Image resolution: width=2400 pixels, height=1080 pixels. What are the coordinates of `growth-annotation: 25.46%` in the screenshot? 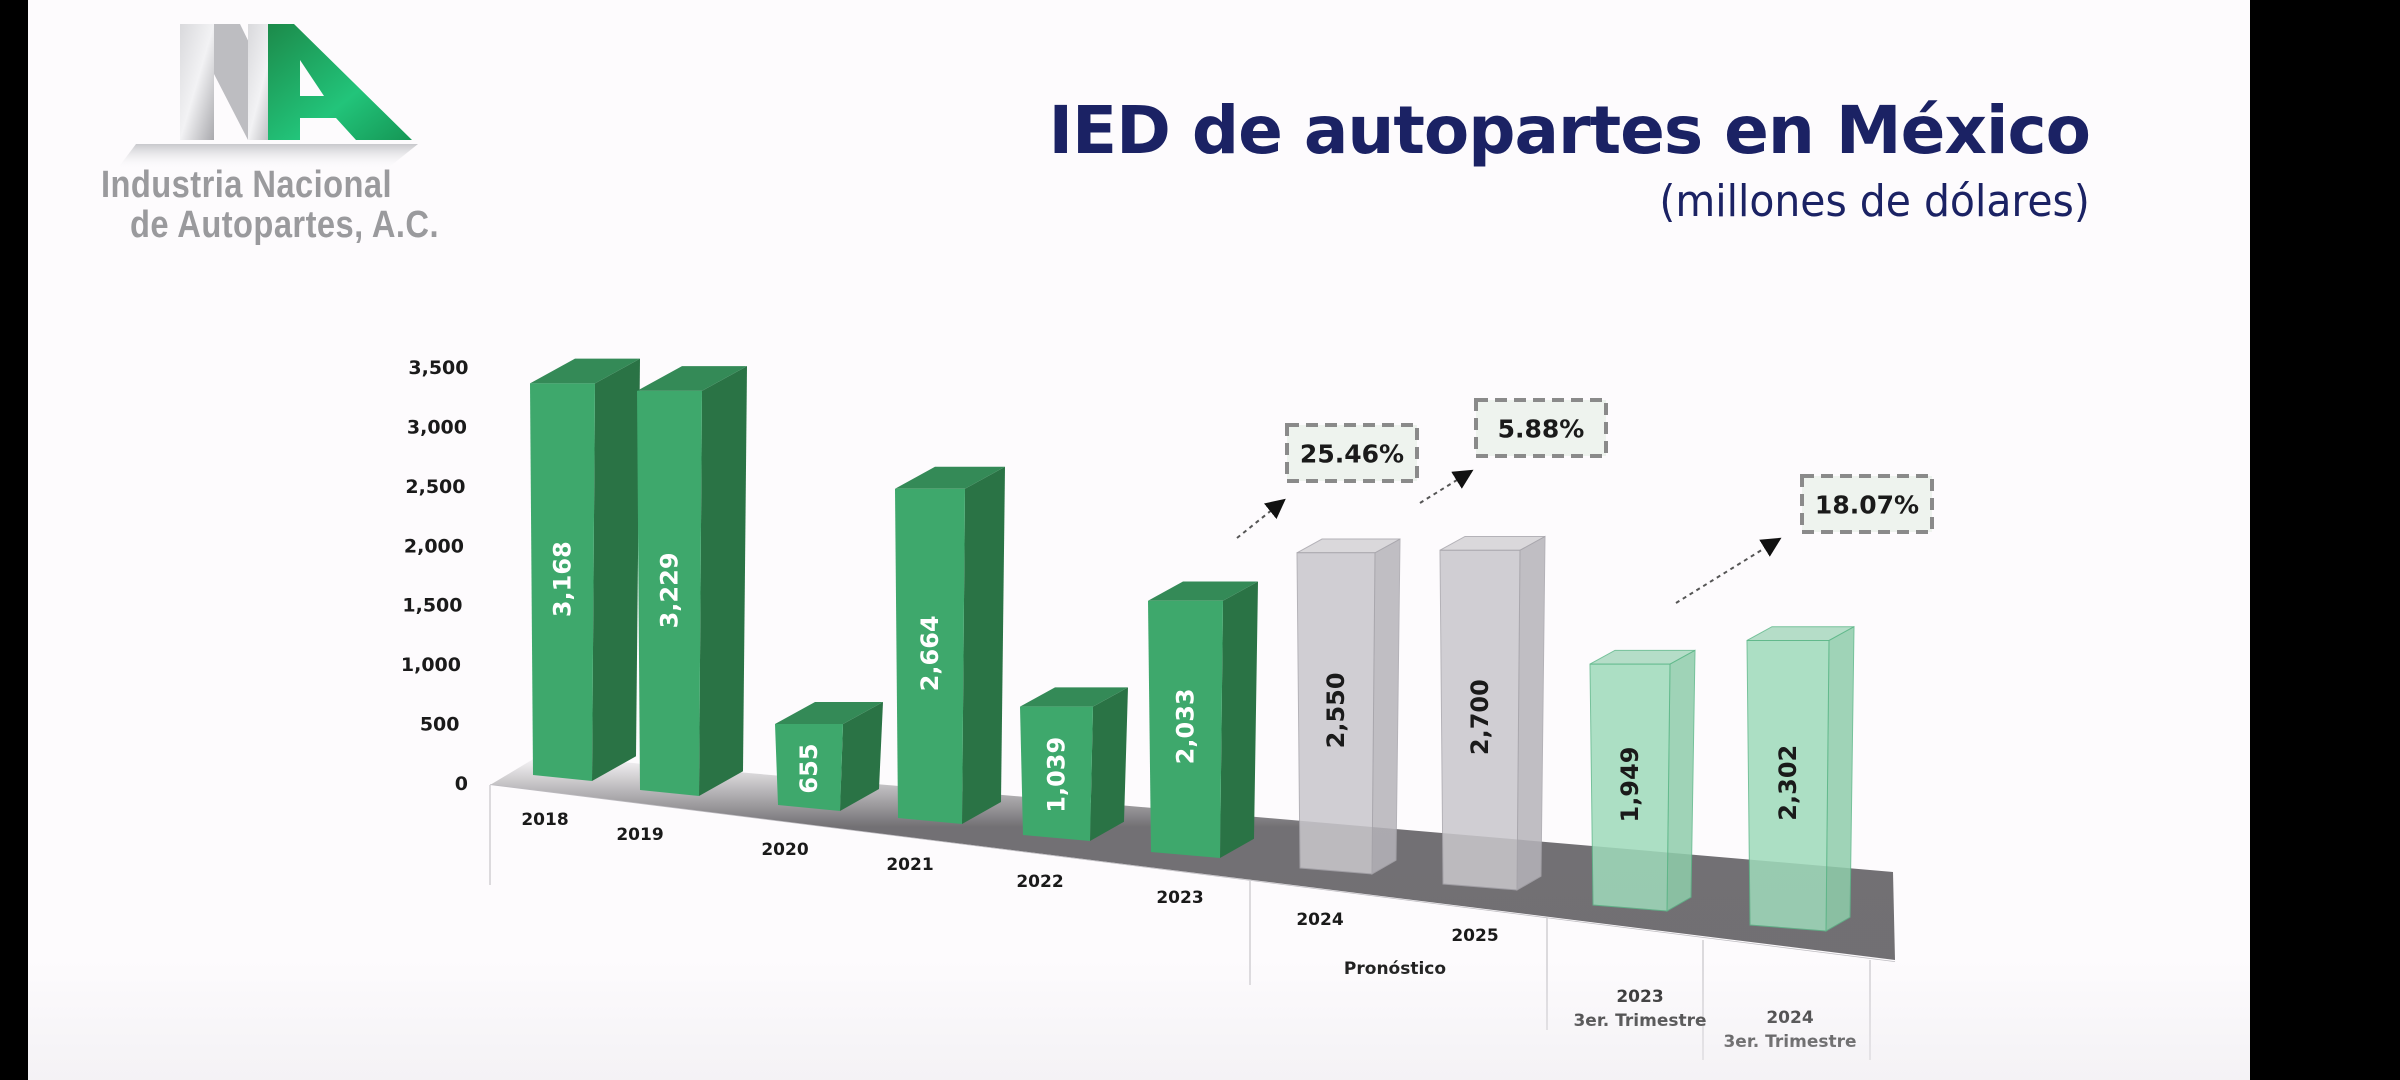 It's located at (1327, 481).